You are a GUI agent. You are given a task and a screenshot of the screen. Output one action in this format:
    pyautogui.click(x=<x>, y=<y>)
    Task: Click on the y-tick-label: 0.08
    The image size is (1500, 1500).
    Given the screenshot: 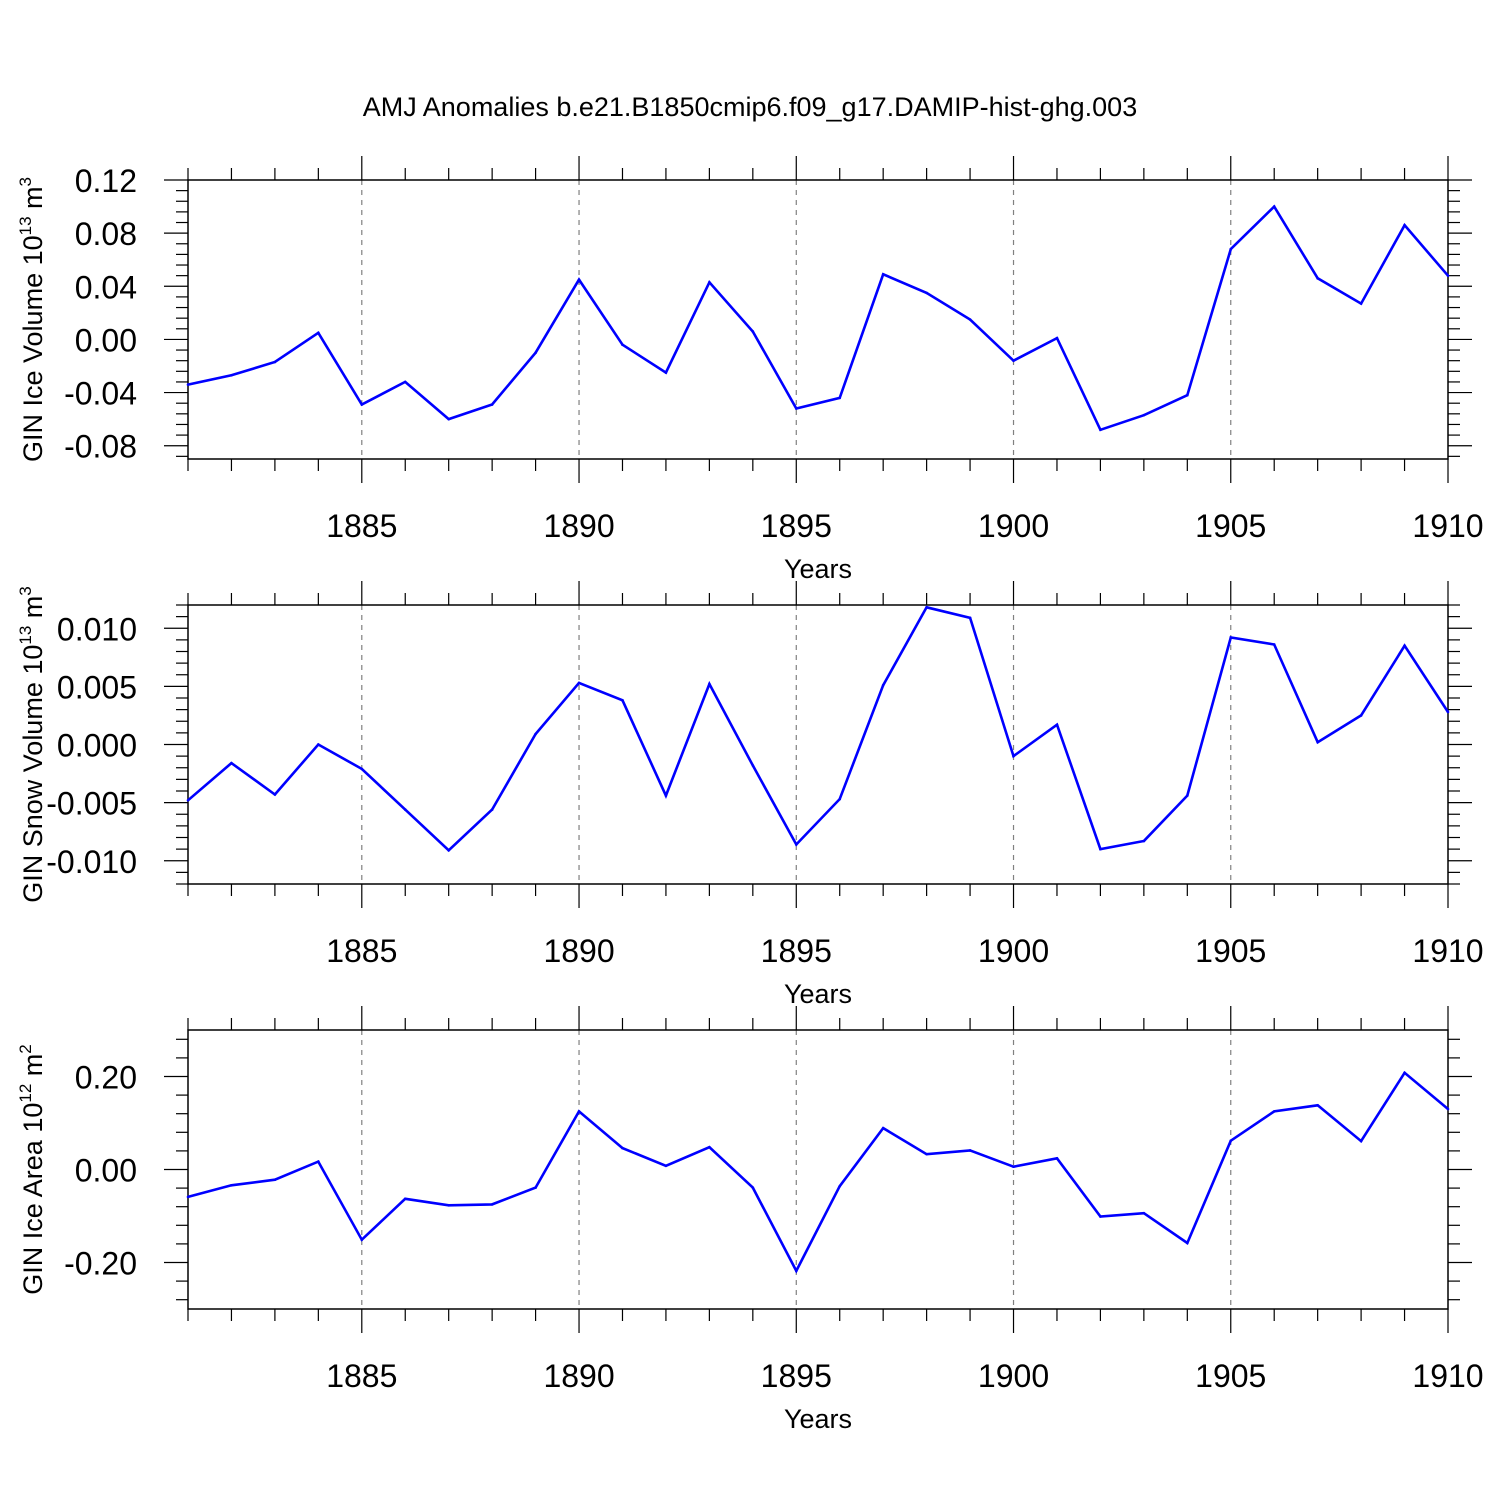 What is the action you would take?
    pyautogui.click(x=106, y=234)
    